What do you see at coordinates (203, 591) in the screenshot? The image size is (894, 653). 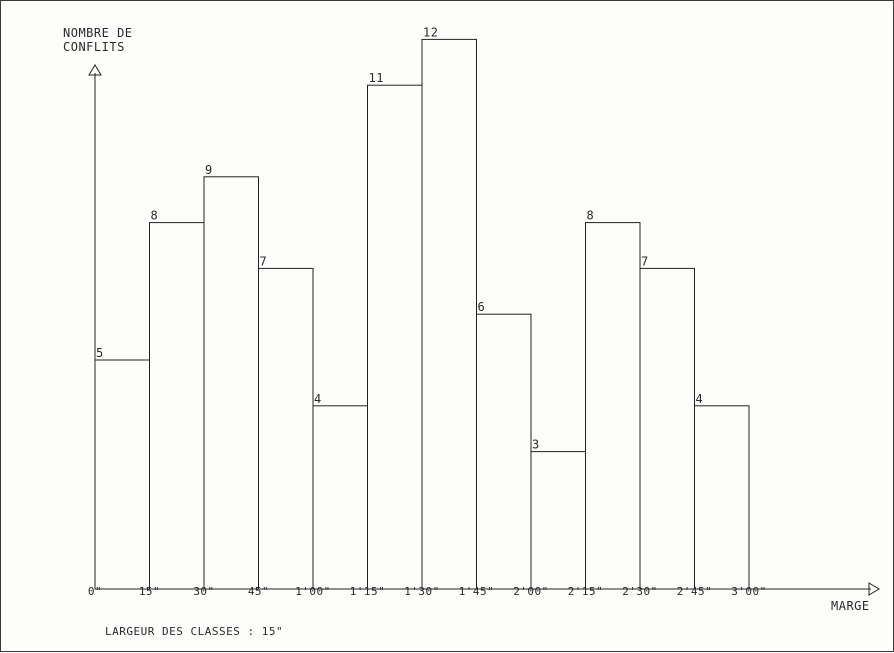 I see `x-tick-label-2: 30"` at bounding box center [203, 591].